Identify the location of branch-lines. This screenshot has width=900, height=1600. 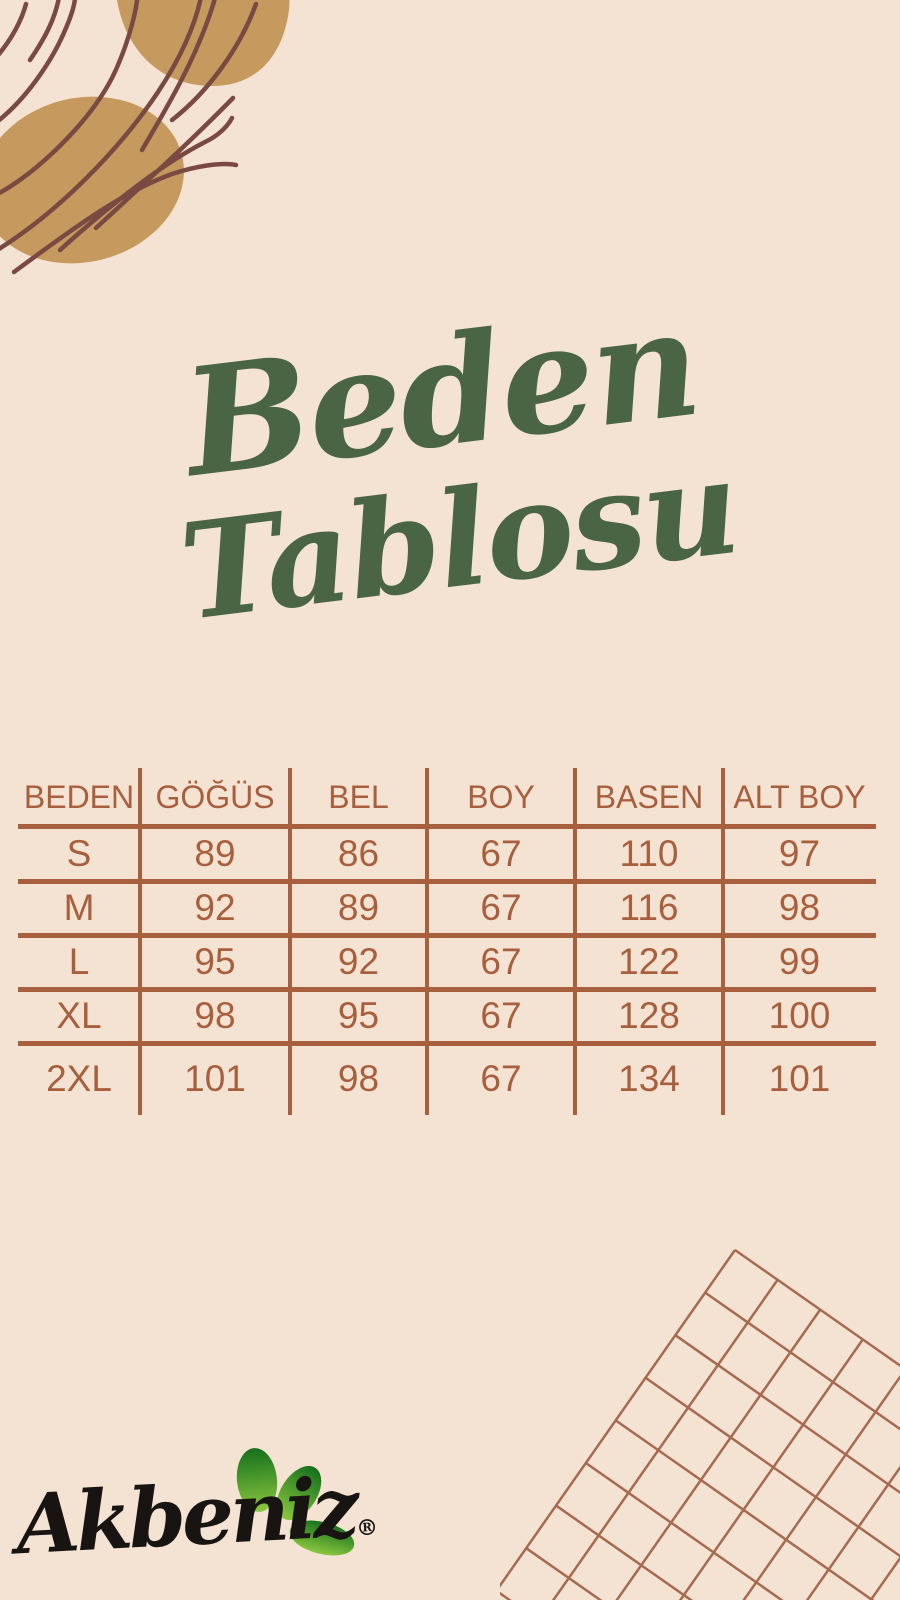
(129, 137).